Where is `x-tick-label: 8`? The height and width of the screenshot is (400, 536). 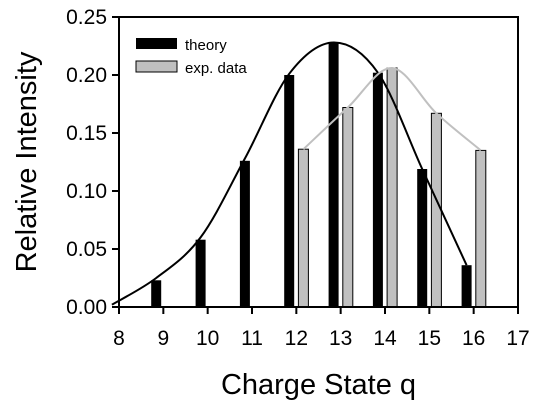 x-tick-label: 8 is located at coordinates (119, 338).